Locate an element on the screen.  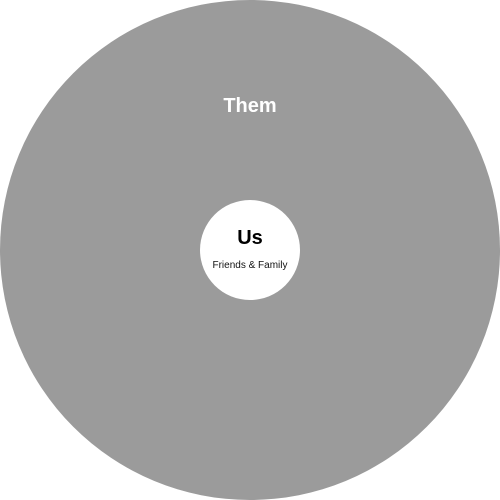
outer-circle-label: Them is located at coordinates (250, 106).